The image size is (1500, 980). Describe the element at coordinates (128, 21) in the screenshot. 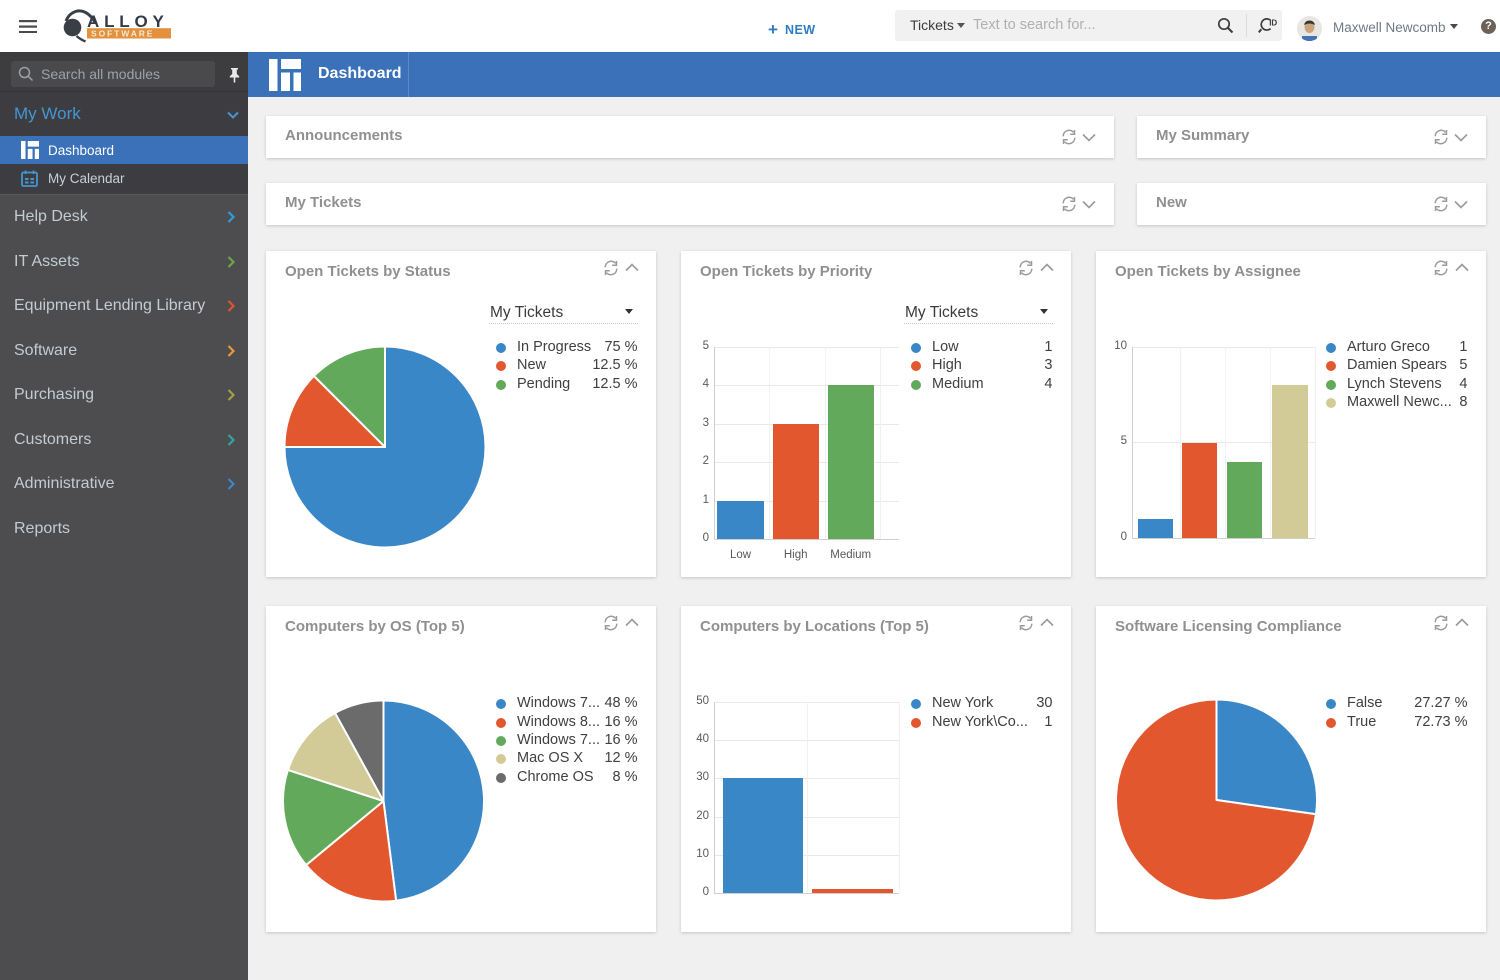

I see `svg-text: ALLOY` at that location.